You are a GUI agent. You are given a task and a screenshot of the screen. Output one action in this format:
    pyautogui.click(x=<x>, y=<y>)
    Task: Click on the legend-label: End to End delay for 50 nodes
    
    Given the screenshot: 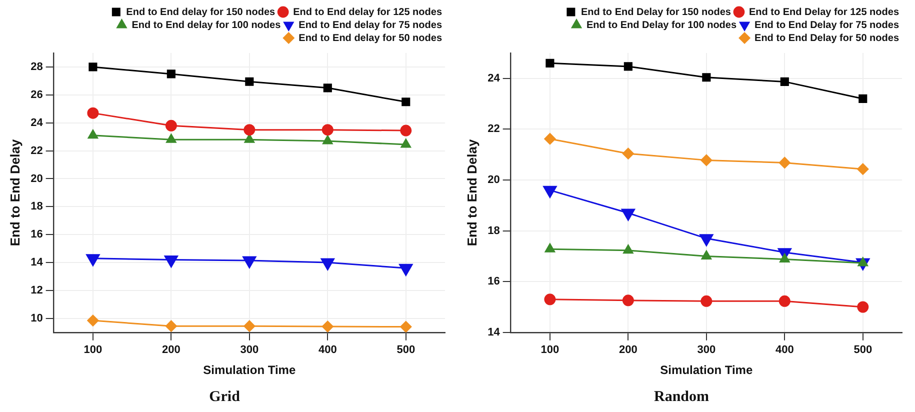 What is the action you would take?
    pyautogui.click(x=370, y=38)
    